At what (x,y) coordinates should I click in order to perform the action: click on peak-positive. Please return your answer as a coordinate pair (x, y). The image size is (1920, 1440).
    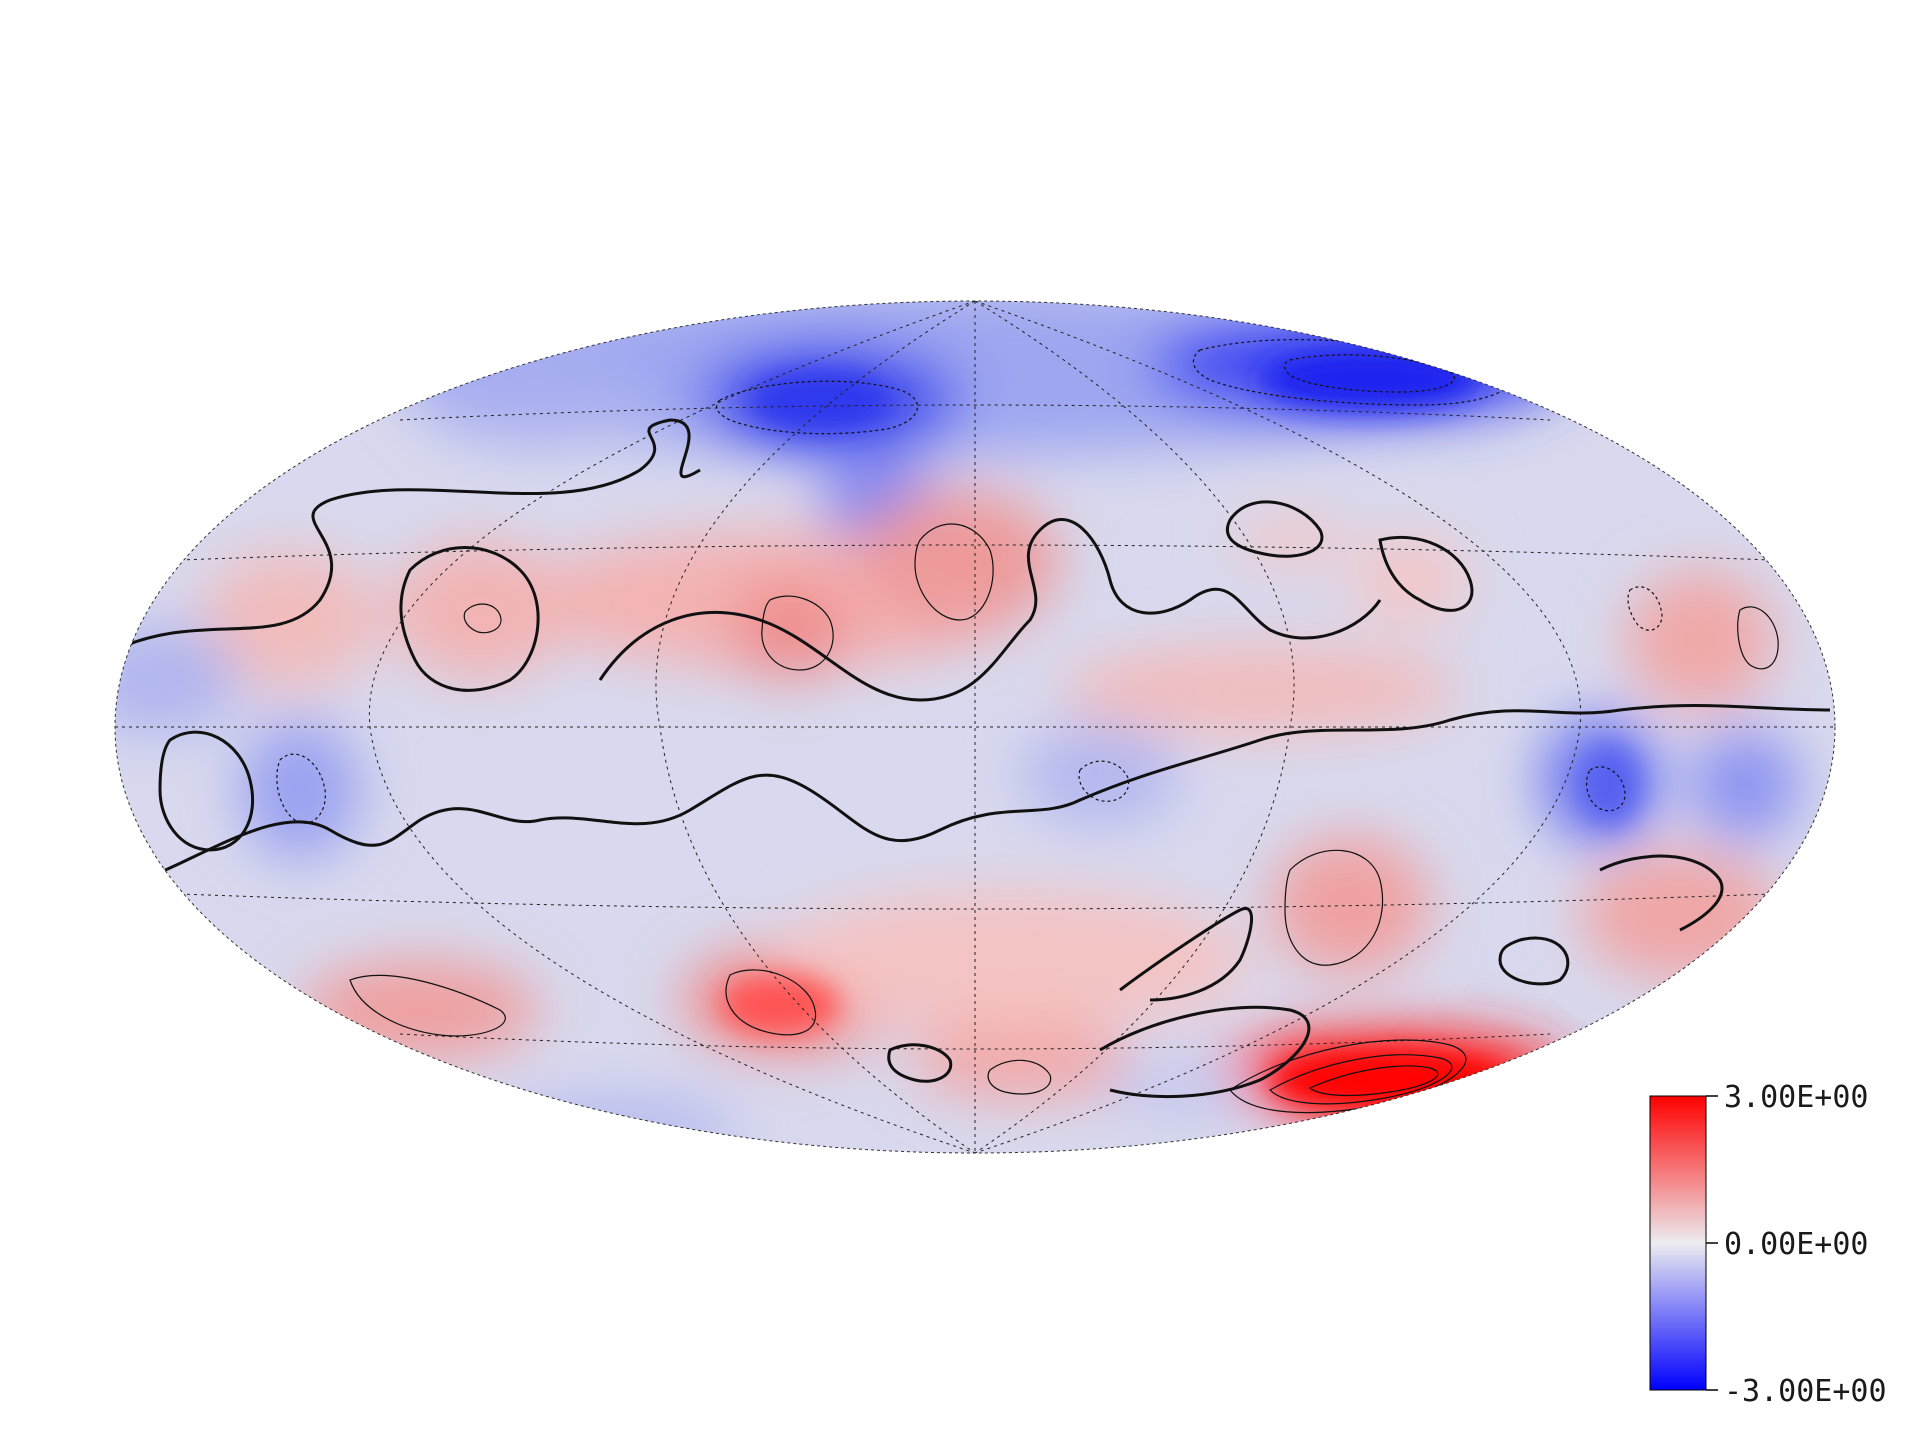
    Looking at the image, I should click on (780, 1005).